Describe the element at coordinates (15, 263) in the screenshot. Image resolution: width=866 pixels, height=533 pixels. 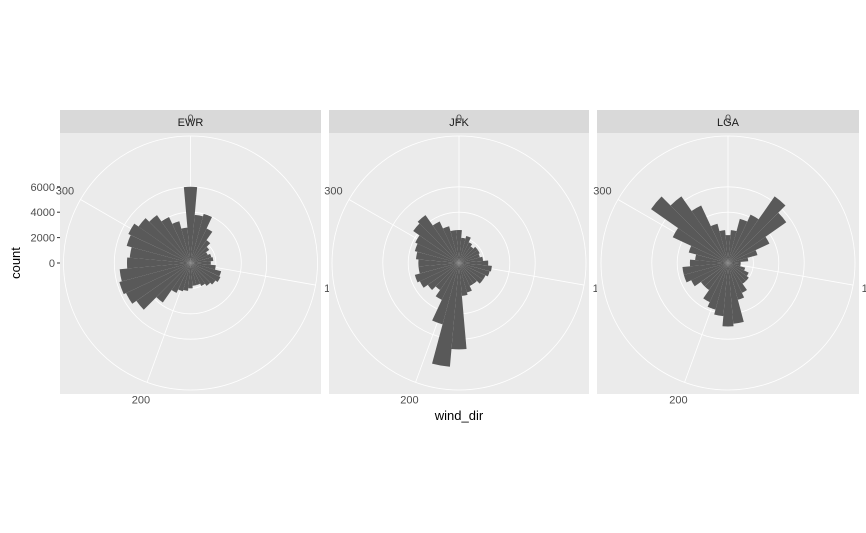
I see `y-axis-title: count` at that location.